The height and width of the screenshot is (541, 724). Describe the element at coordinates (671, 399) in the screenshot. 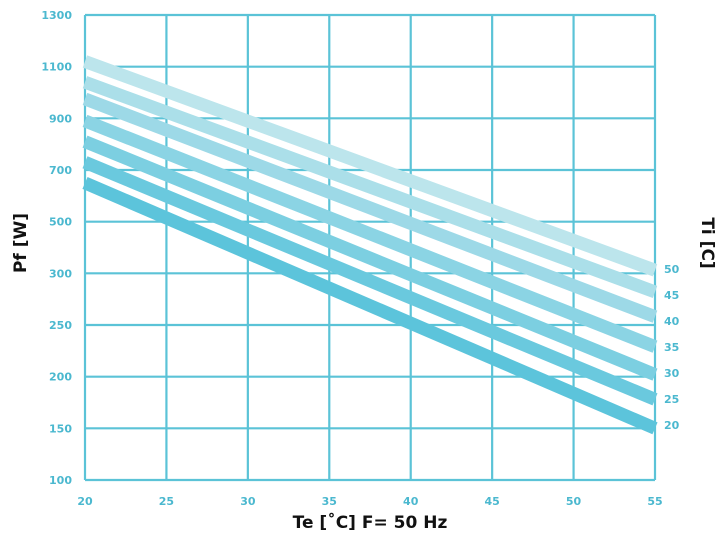

I see `series-label-25: 25` at that location.